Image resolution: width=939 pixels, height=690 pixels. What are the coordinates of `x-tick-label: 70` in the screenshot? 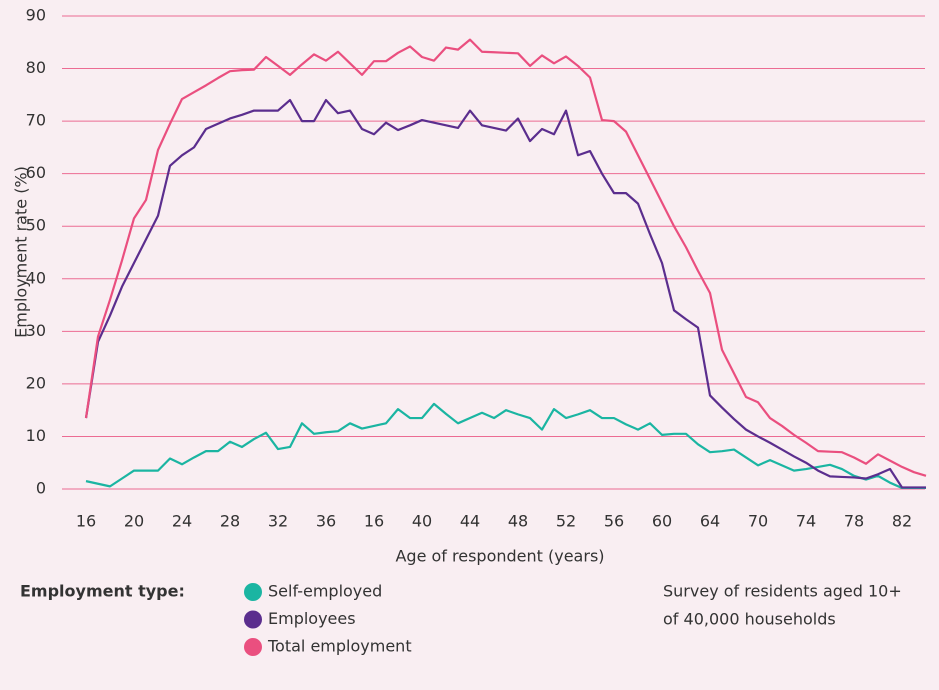 It's located at (758, 521).